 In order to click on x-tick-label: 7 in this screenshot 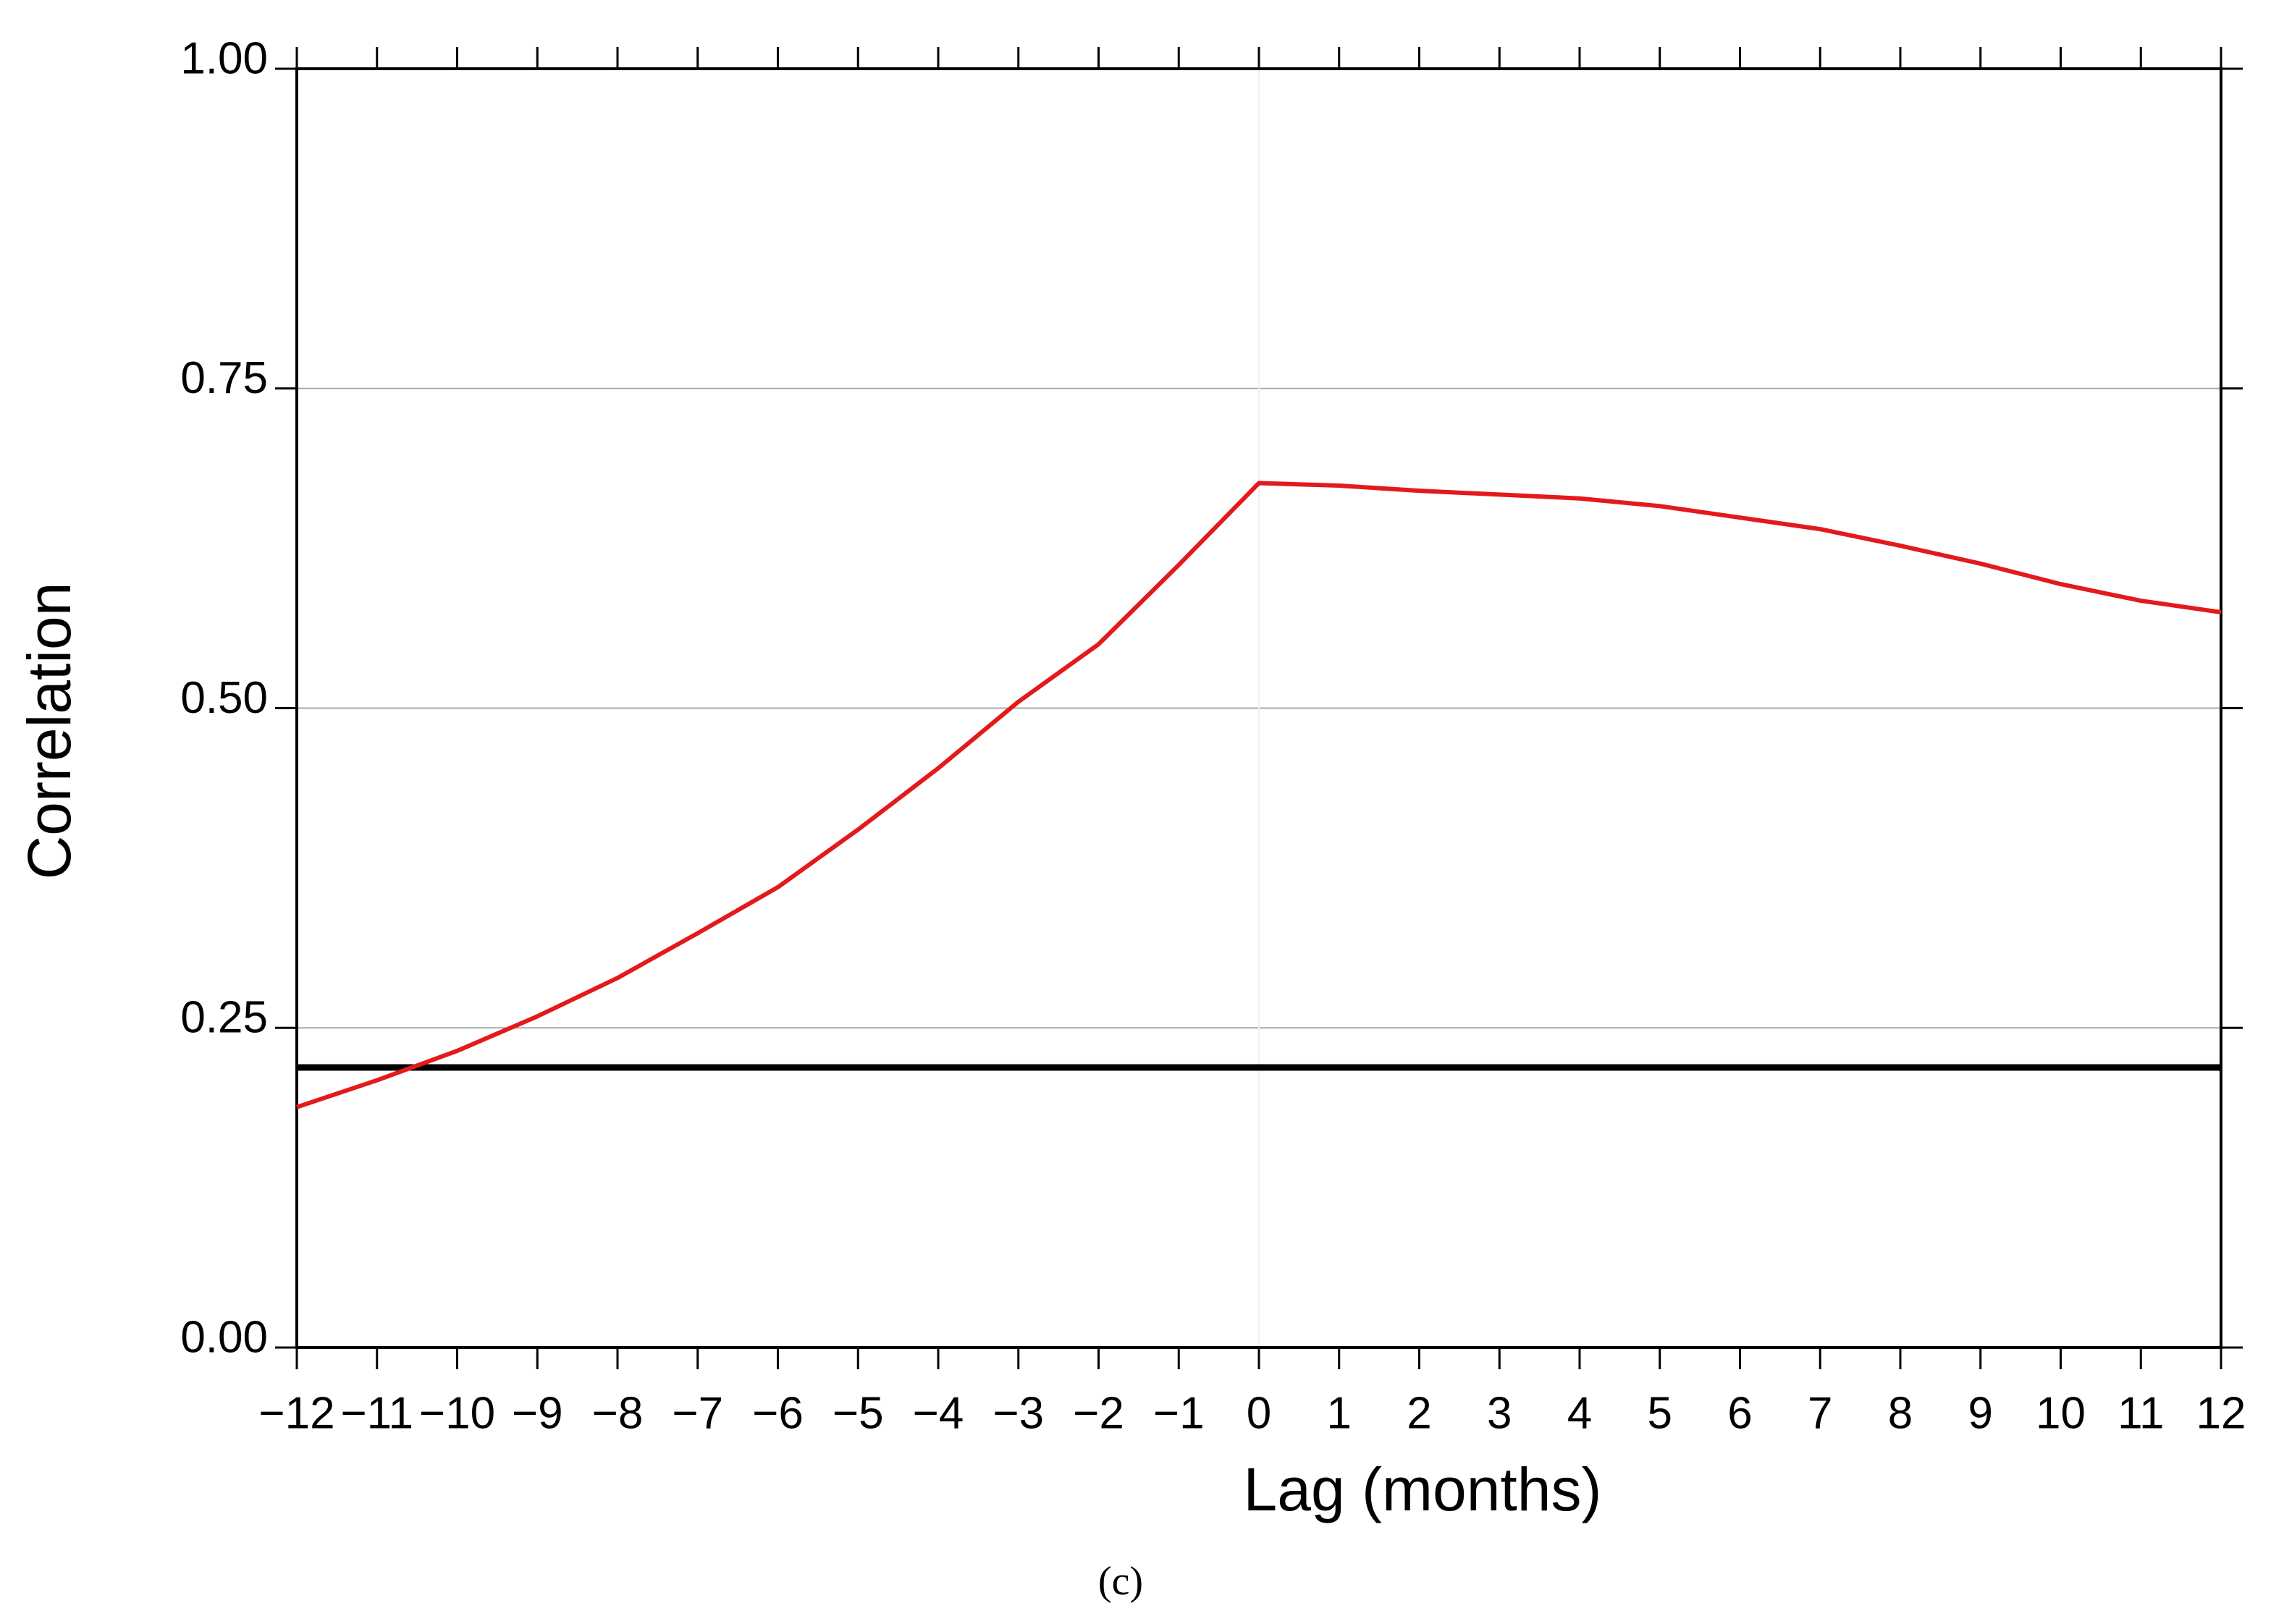, I will do `click(1820, 1413)`.